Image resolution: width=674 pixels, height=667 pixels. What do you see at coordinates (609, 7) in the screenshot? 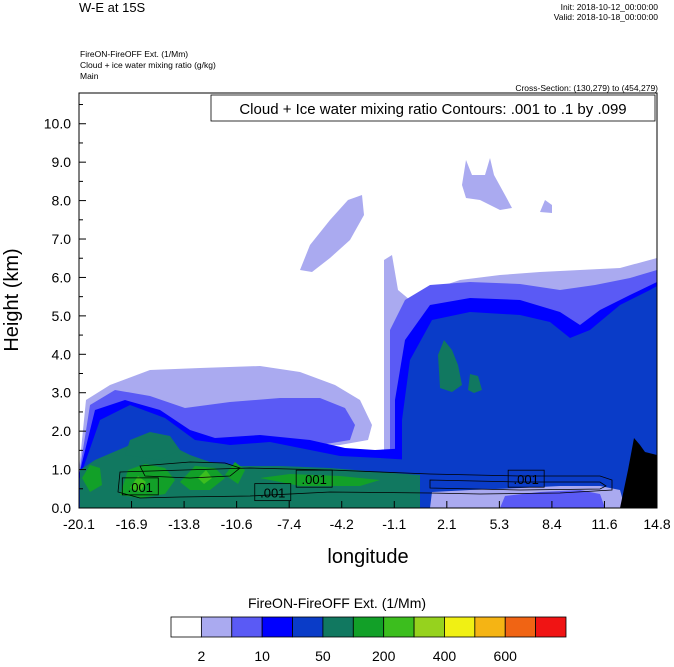
I see `init-time: Init: 2018-10-12_00:00:00` at bounding box center [609, 7].